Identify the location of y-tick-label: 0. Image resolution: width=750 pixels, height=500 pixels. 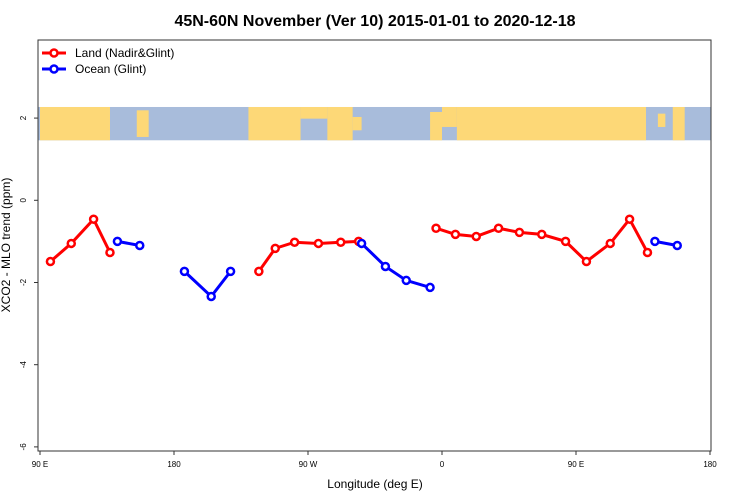
(23, 200).